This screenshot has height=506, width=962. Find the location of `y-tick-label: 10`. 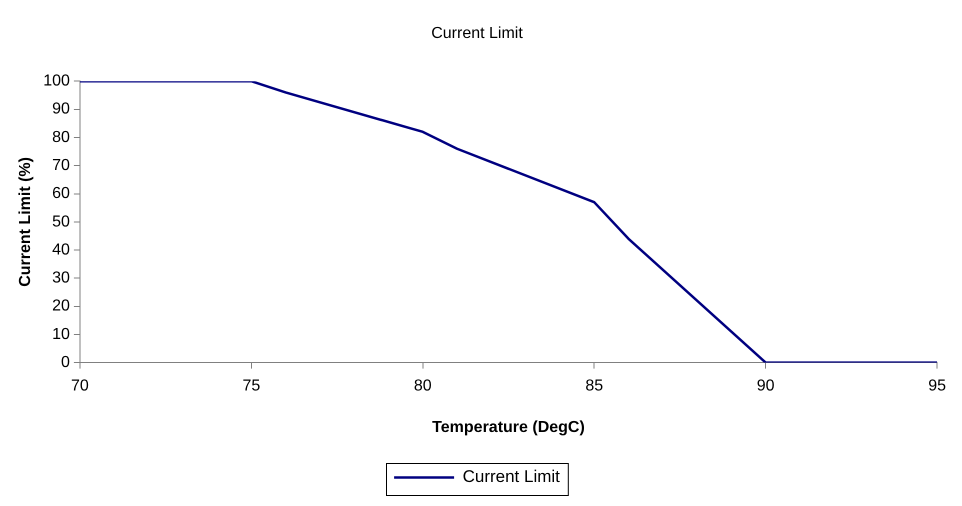

y-tick-label: 10 is located at coordinates (61, 334).